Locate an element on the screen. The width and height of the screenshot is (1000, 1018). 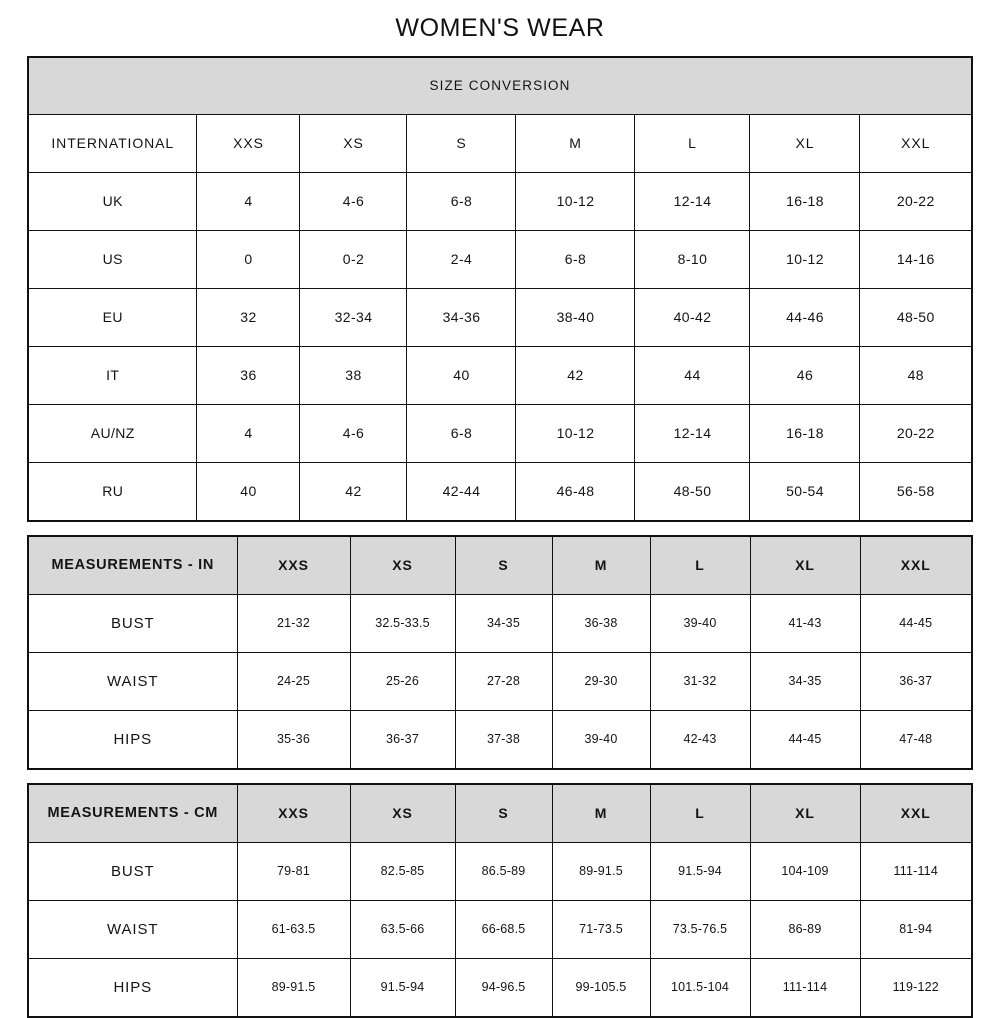
row-label: RU is located at coordinates (112, 491).